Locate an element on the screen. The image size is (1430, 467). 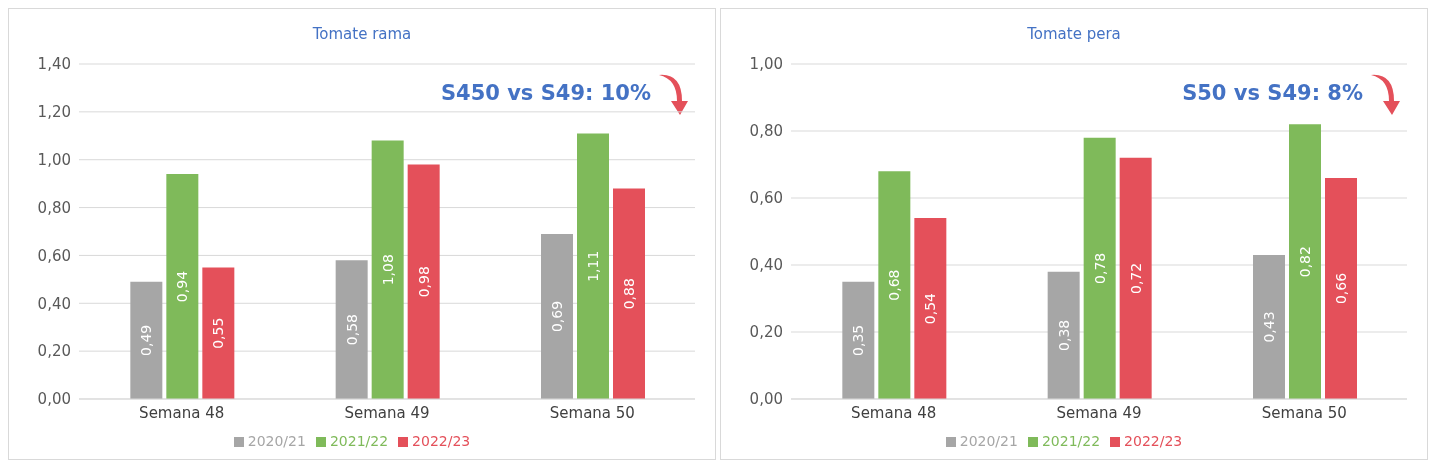
data-label: 0,88 is located at coordinates (629, 294).